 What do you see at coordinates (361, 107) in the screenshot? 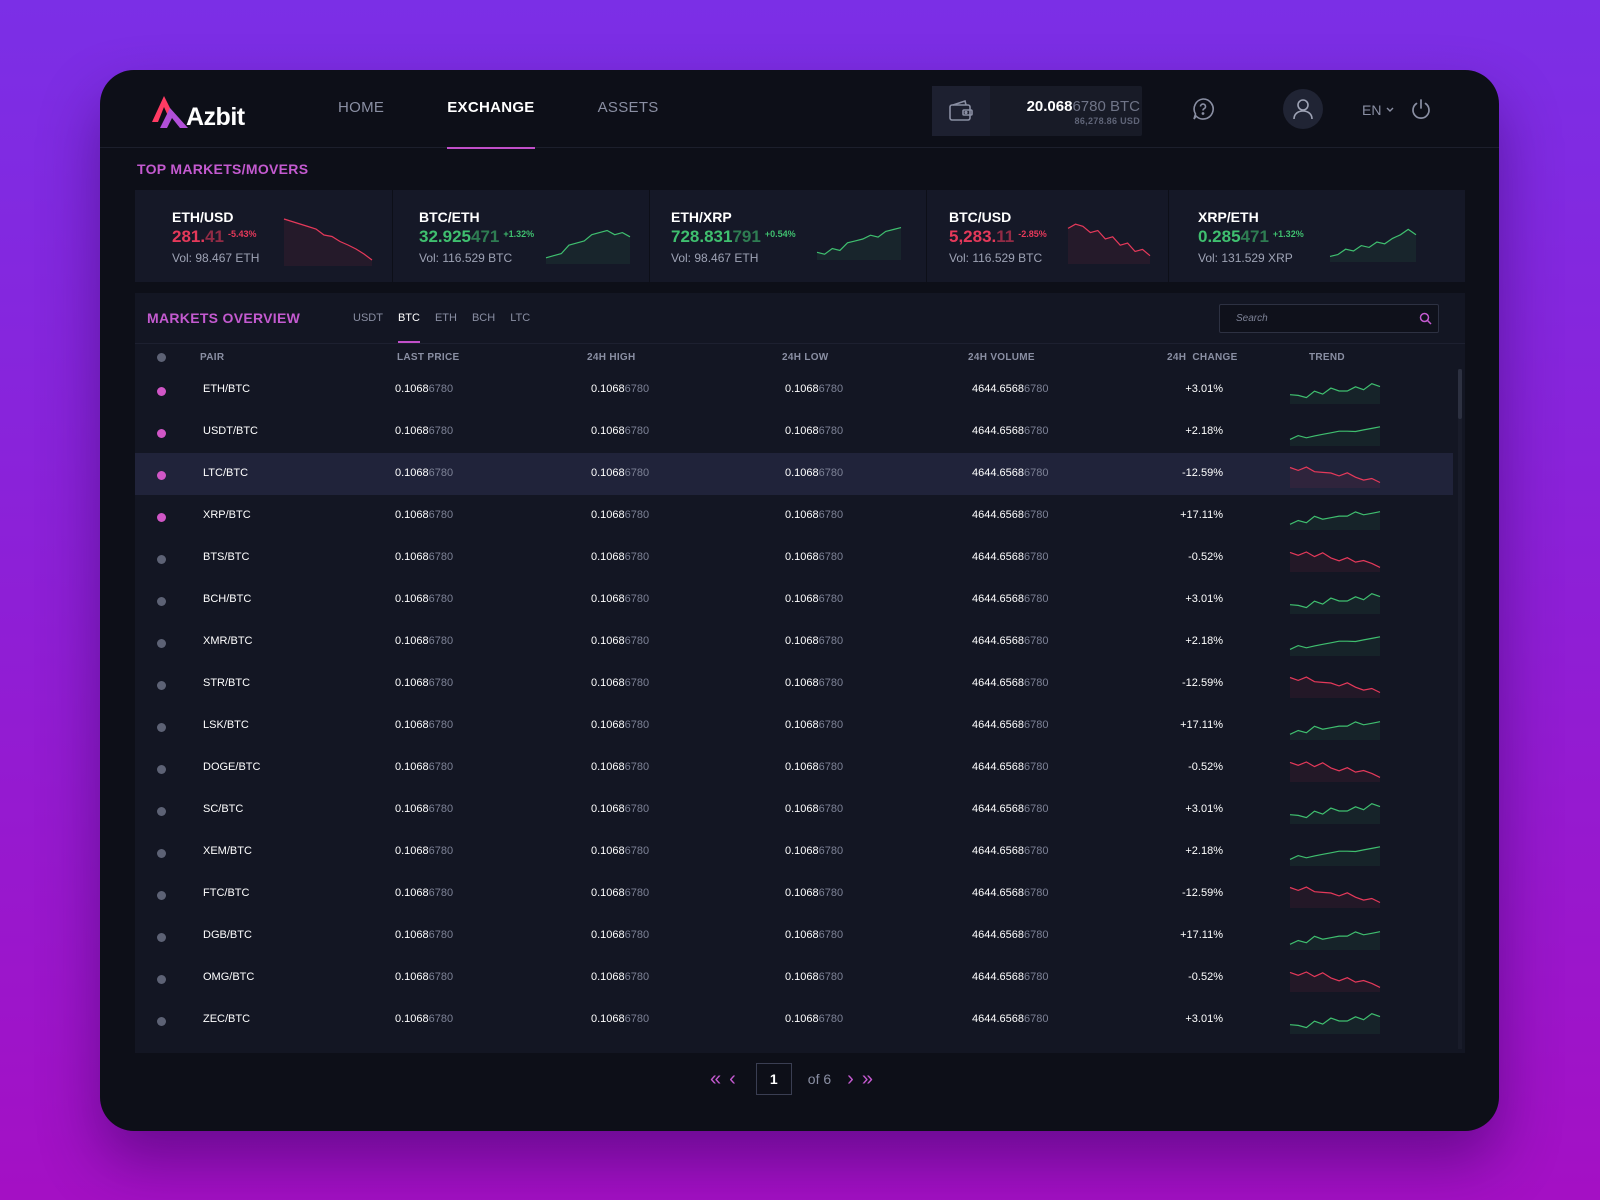
I see `nav-home: HOME` at bounding box center [361, 107].